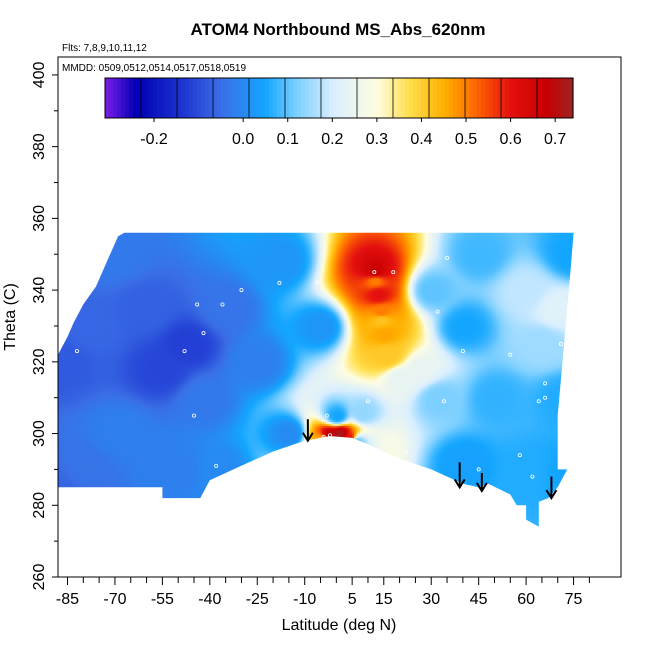  Describe the element at coordinates (257, 599) in the screenshot. I see `x-tick-label: -25` at that location.